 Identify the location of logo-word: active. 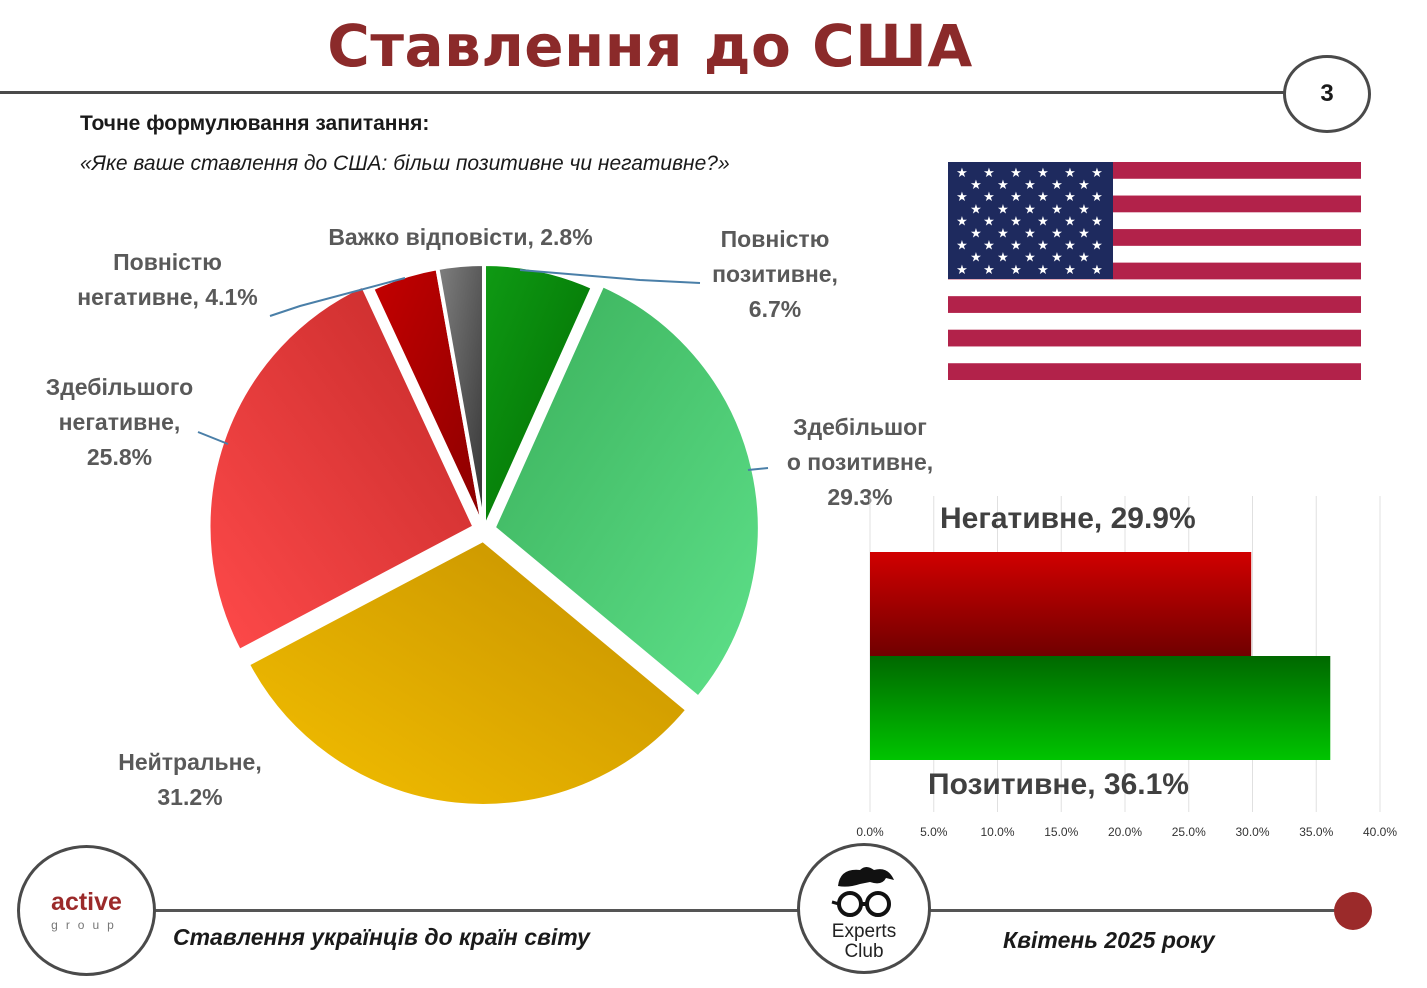
(86, 902).